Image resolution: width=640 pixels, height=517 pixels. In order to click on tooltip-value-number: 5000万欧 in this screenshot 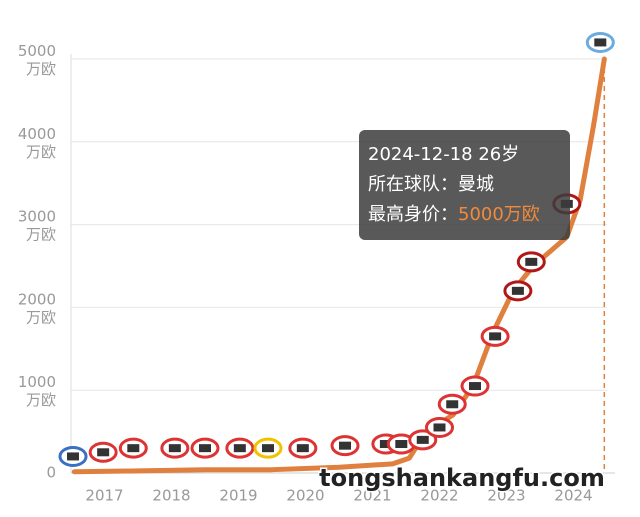, I will do `click(499, 214)`.